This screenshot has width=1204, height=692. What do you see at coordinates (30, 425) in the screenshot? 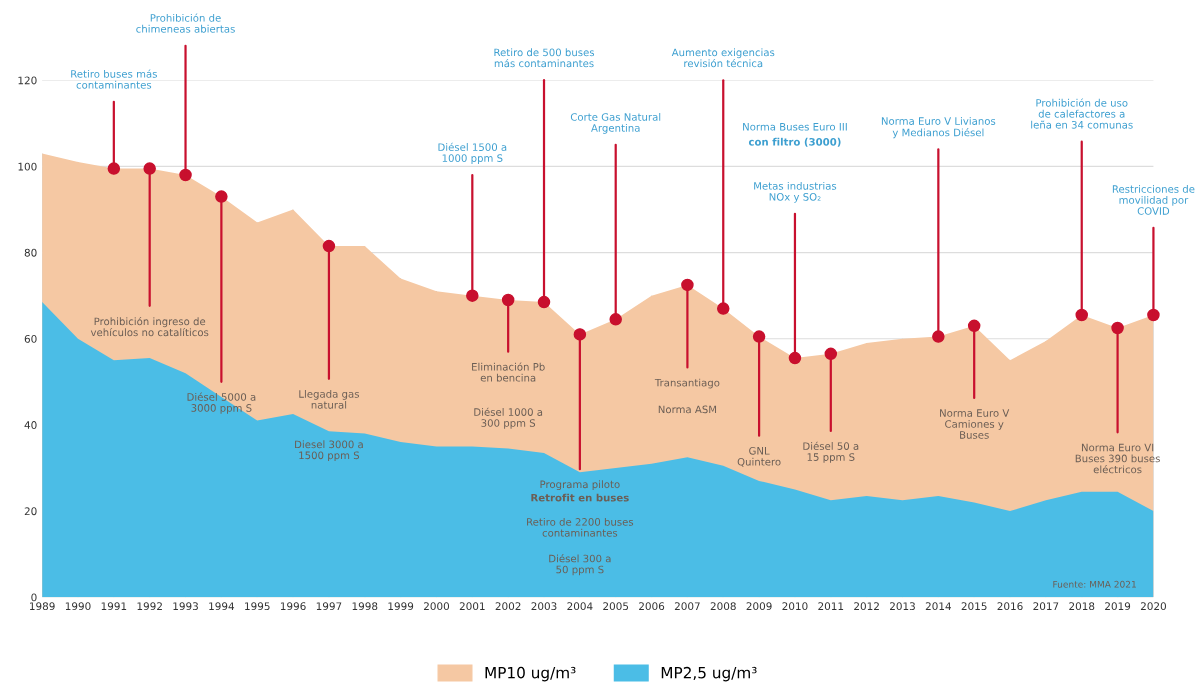
I see `y-tick-label: 40` at bounding box center [30, 425].